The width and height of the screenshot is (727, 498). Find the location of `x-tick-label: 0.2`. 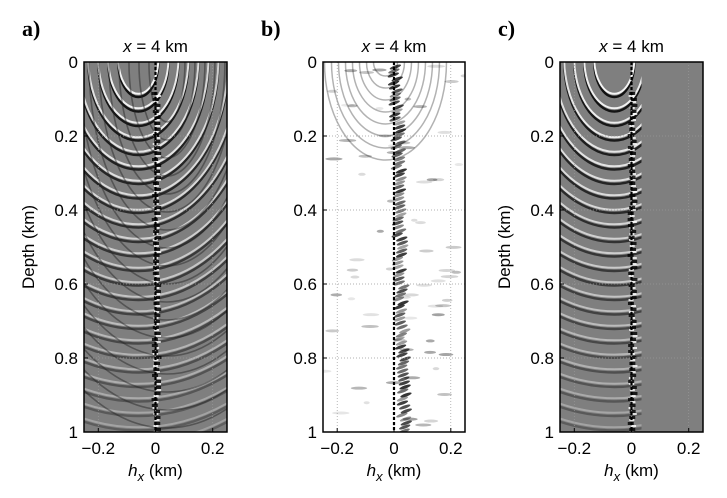

x-tick-label: 0.2 is located at coordinates (689, 448).